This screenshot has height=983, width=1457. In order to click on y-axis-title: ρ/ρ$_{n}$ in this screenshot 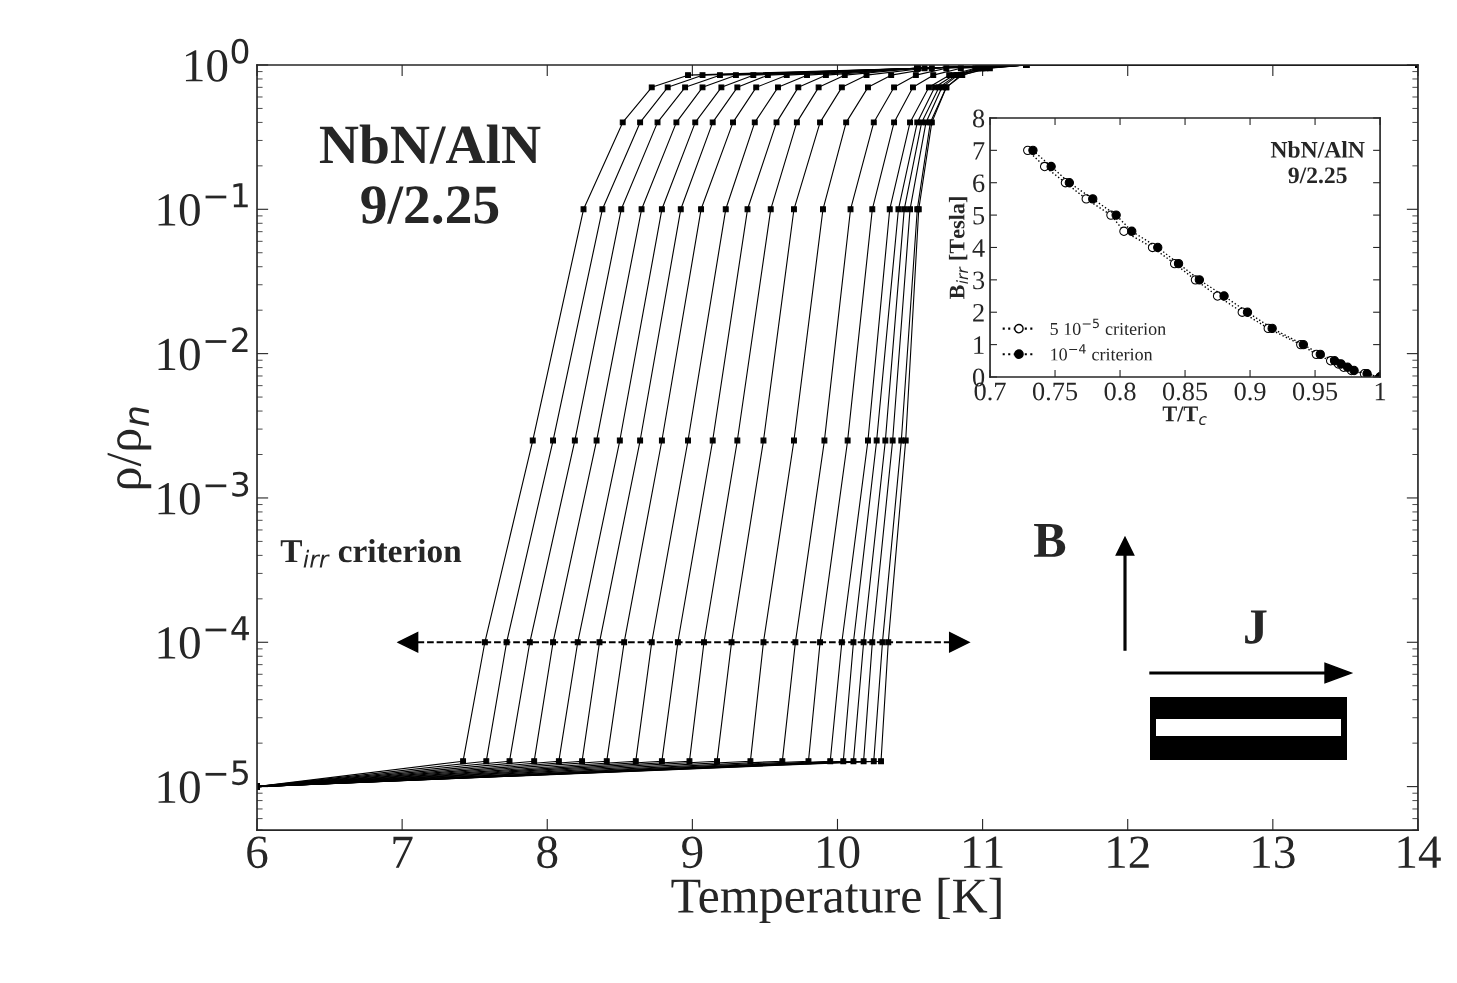, I will do `click(129, 448)`.